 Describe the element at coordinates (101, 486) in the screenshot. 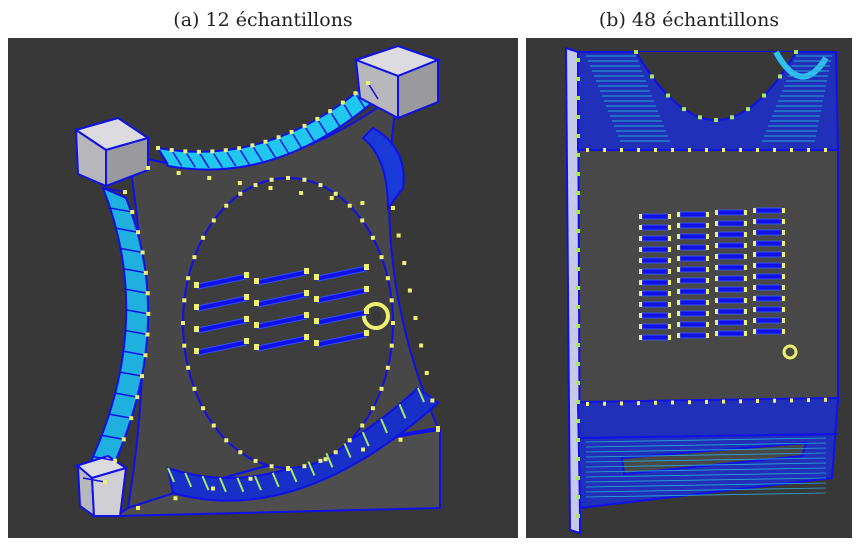

I see `block-bottom-left` at that location.